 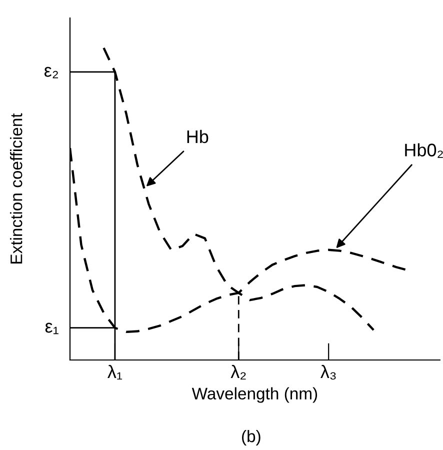 What do you see at coordinates (424, 150) in the screenshot?
I see `text: Hb0₂` at bounding box center [424, 150].